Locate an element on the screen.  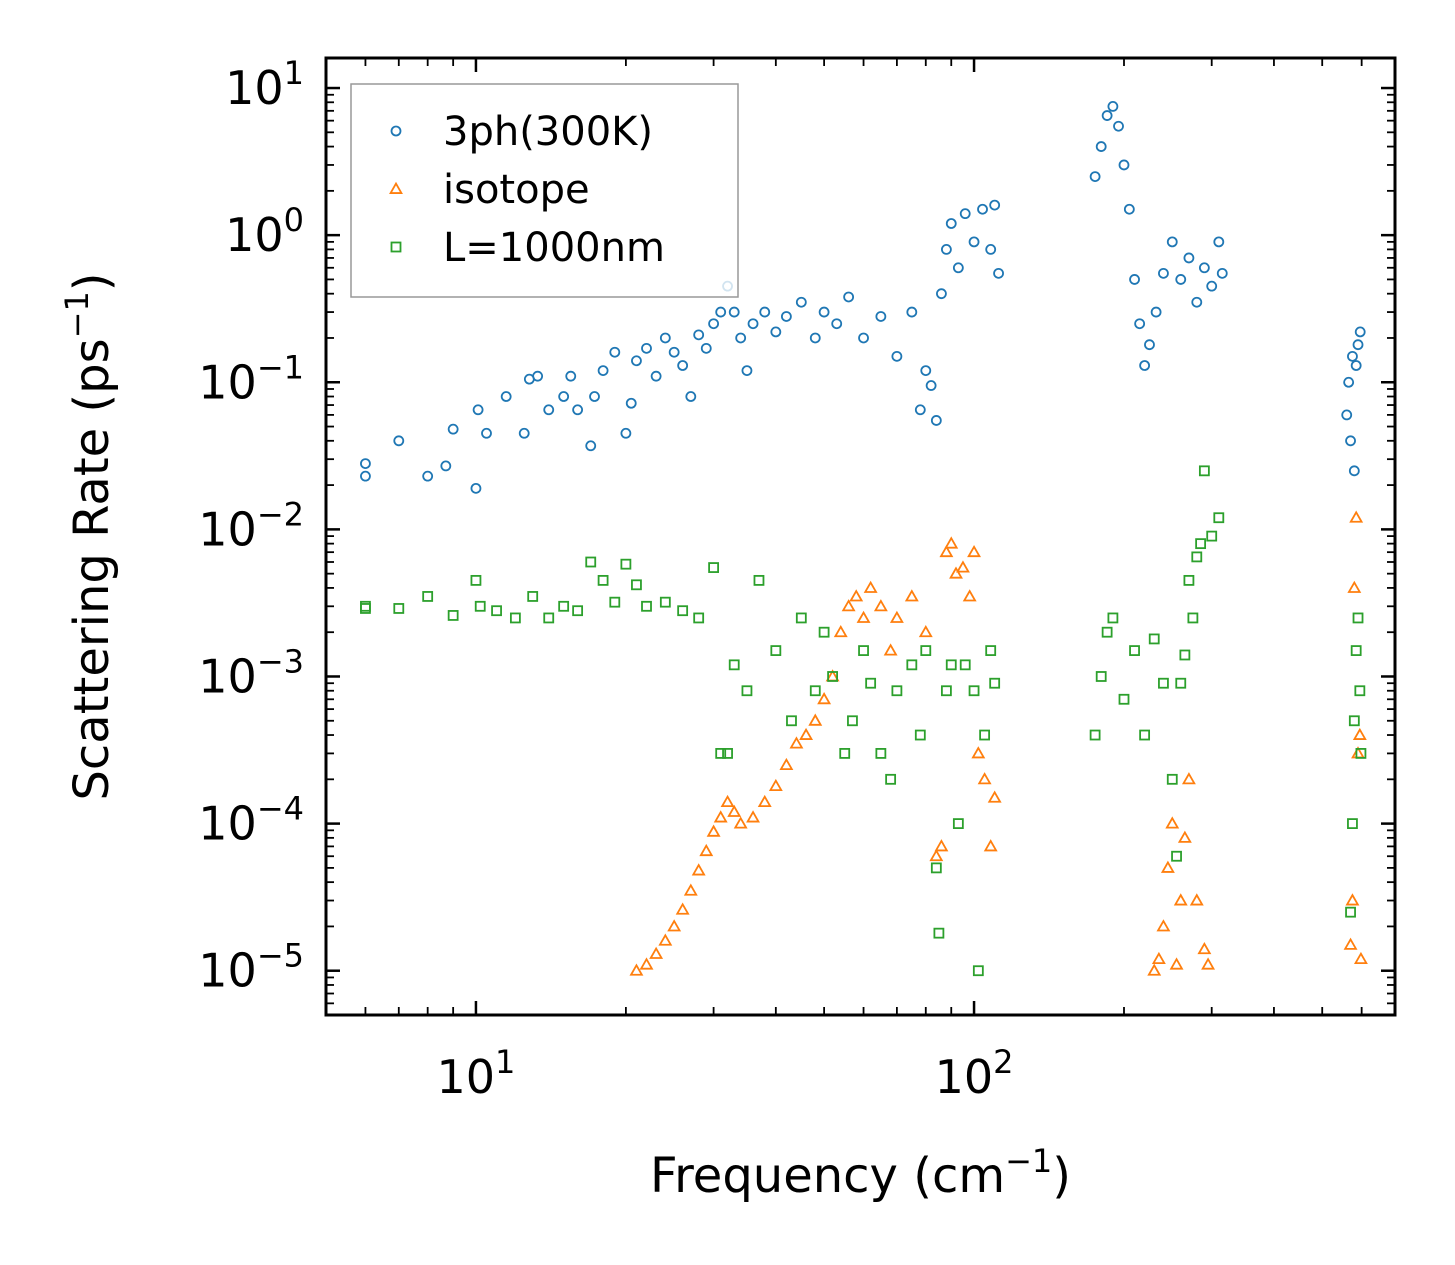
legend-label-1: isotope is located at coordinates (516, 190).